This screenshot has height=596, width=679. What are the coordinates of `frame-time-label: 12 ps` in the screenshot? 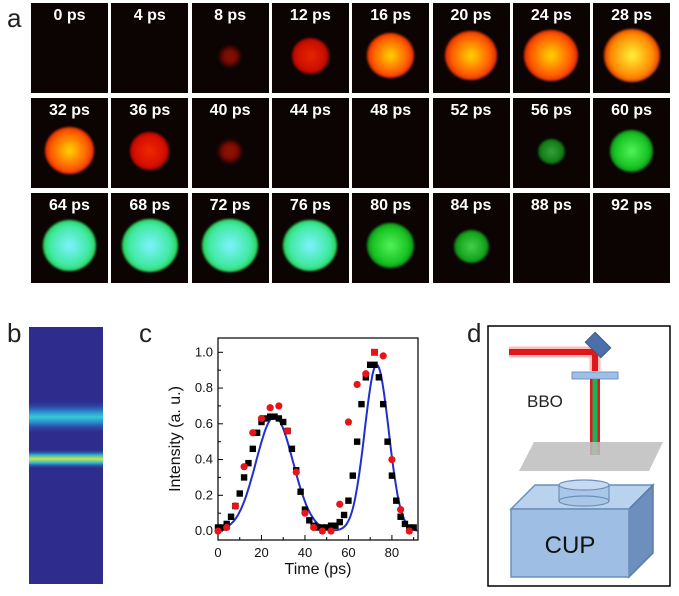 It's located at (310, 15).